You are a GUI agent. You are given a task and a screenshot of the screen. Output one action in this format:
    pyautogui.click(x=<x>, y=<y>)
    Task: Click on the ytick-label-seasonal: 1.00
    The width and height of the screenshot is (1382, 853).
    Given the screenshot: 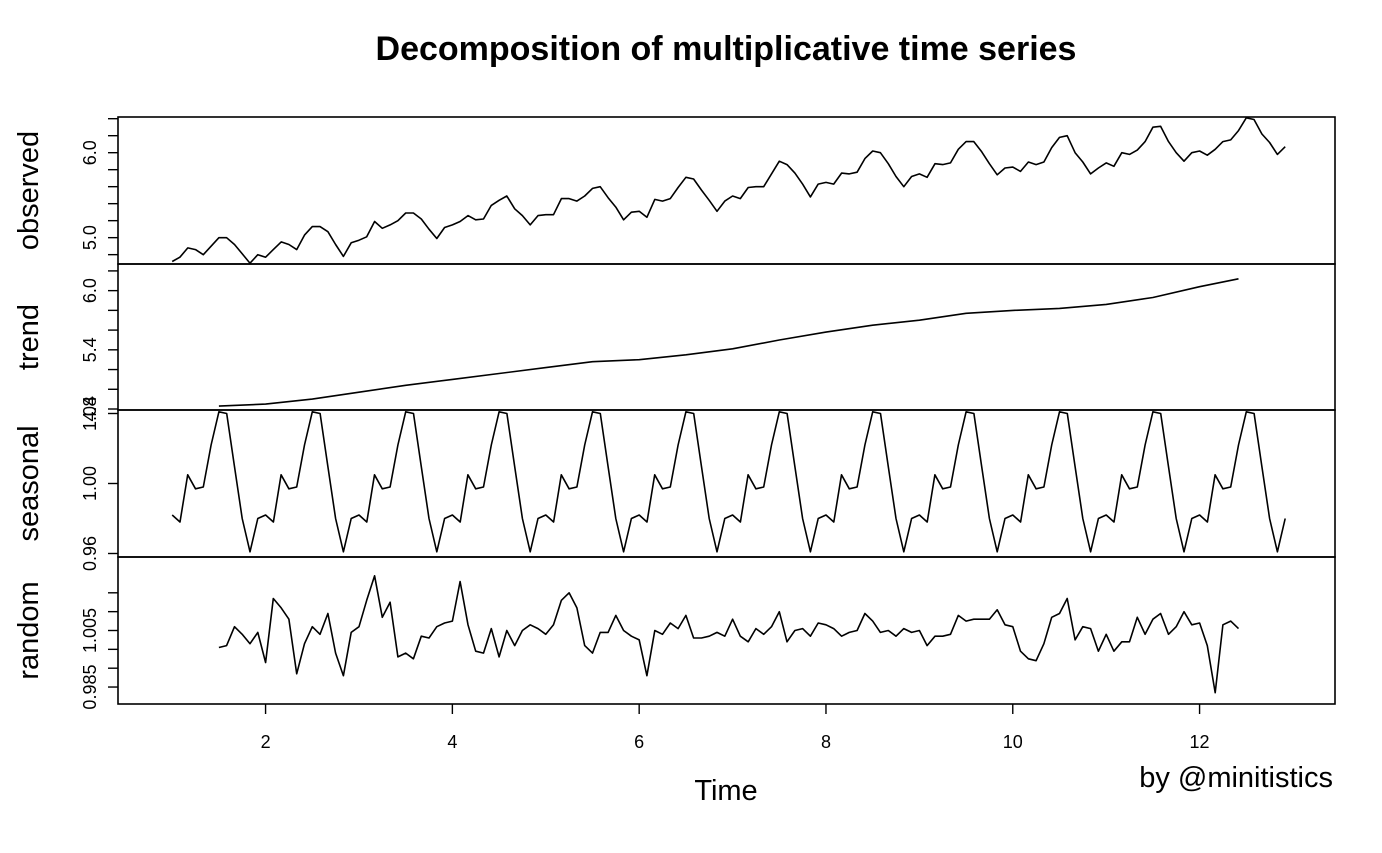 What is the action you would take?
    pyautogui.click(x=90, y=483)
    